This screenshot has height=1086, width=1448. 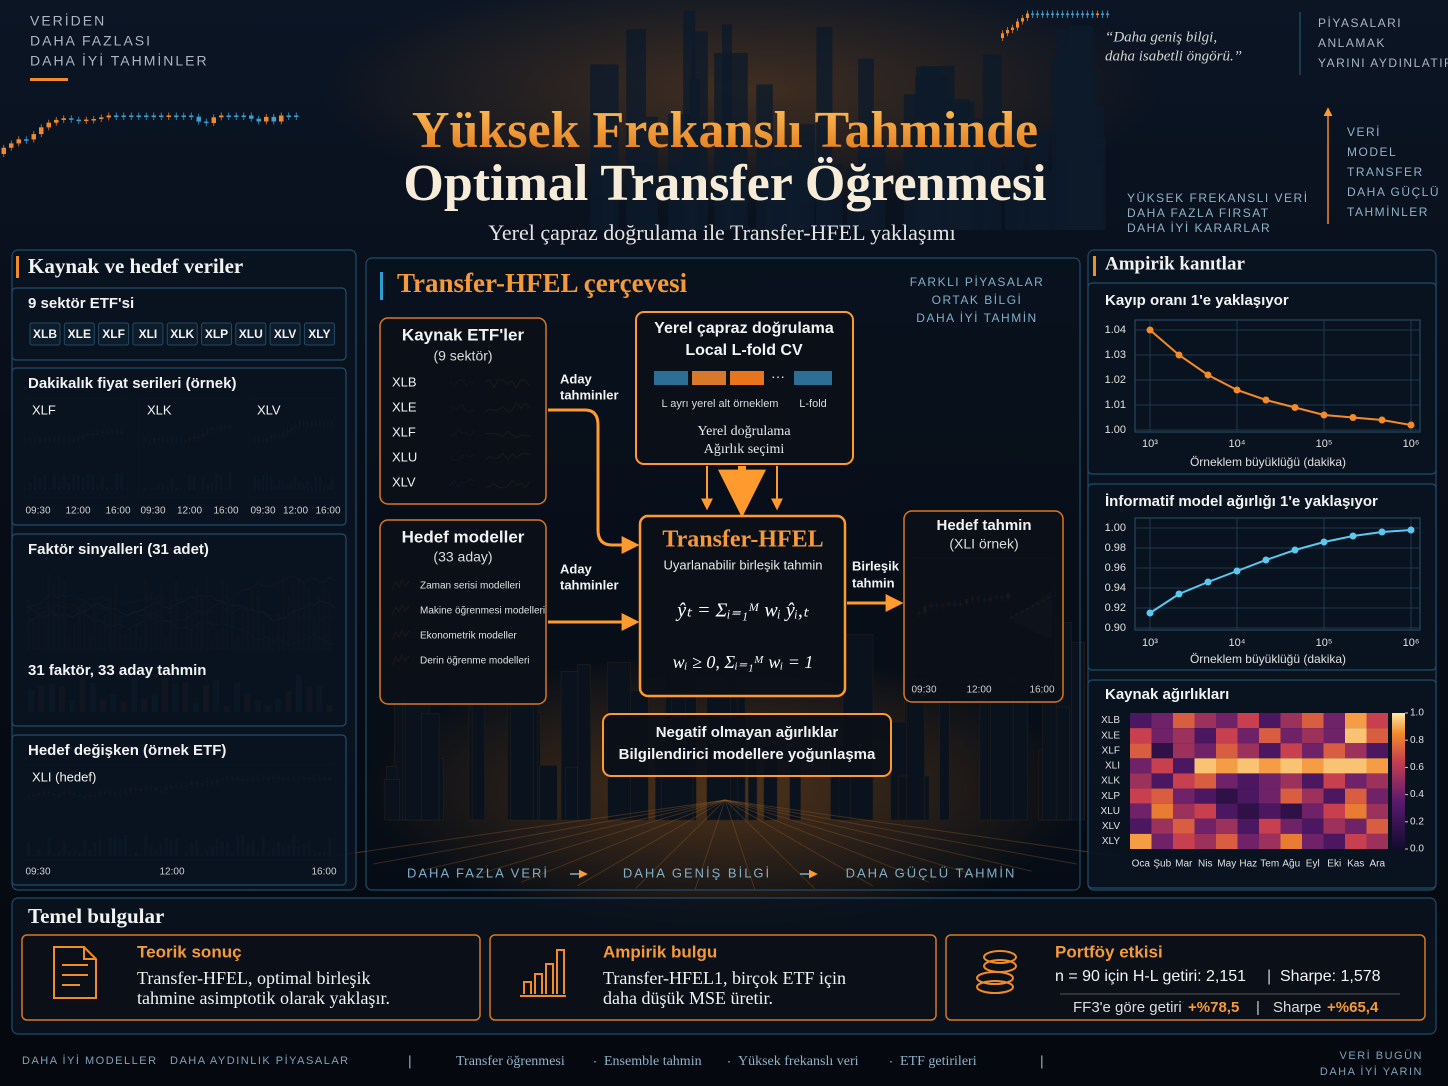 I want to click on flow-label: Aday, so click(x=576, y=378).